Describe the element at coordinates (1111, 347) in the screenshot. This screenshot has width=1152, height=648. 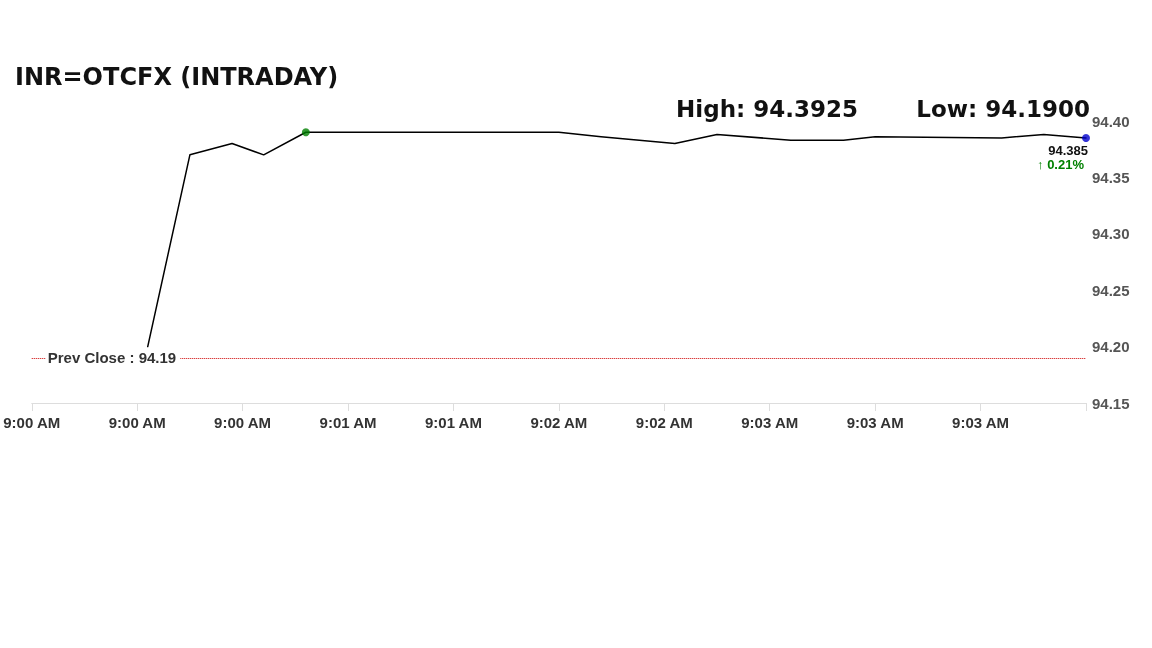
I see `y-tick-label: 94.20` at that location.